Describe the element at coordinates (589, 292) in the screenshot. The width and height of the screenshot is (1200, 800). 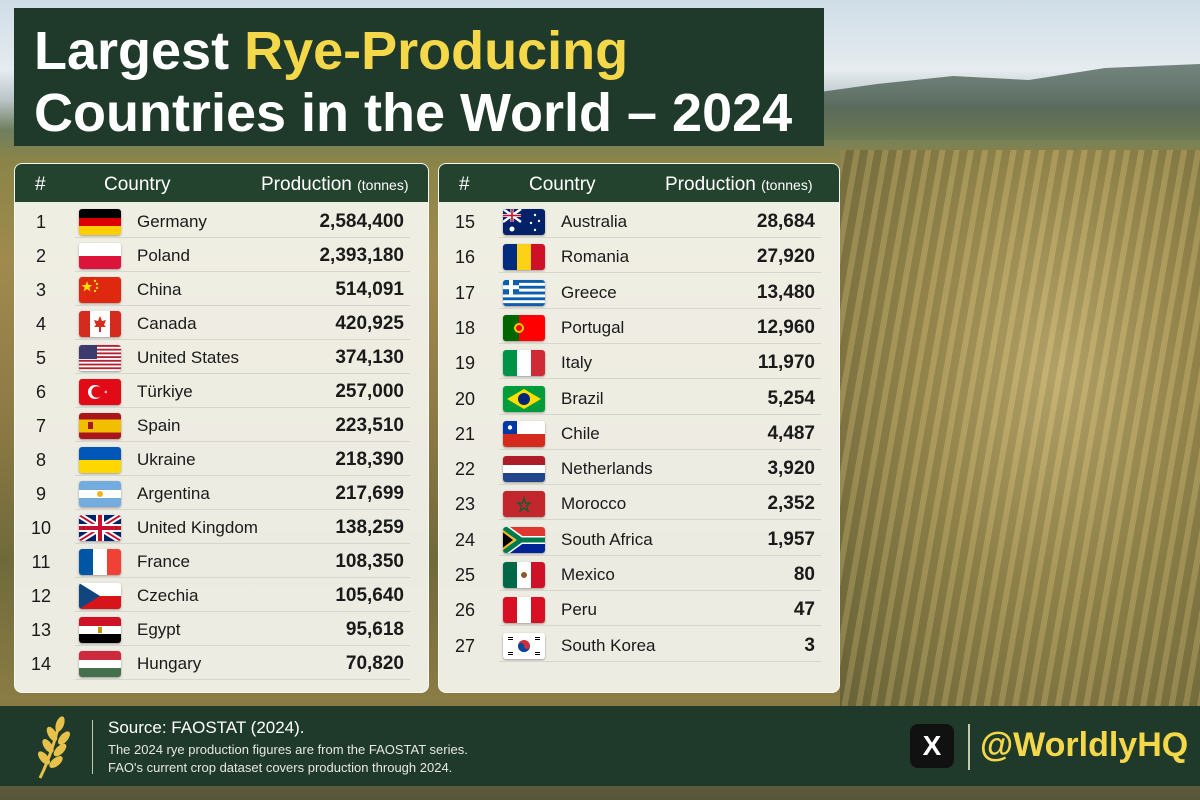
I see `country-cell: Greece` at that location.